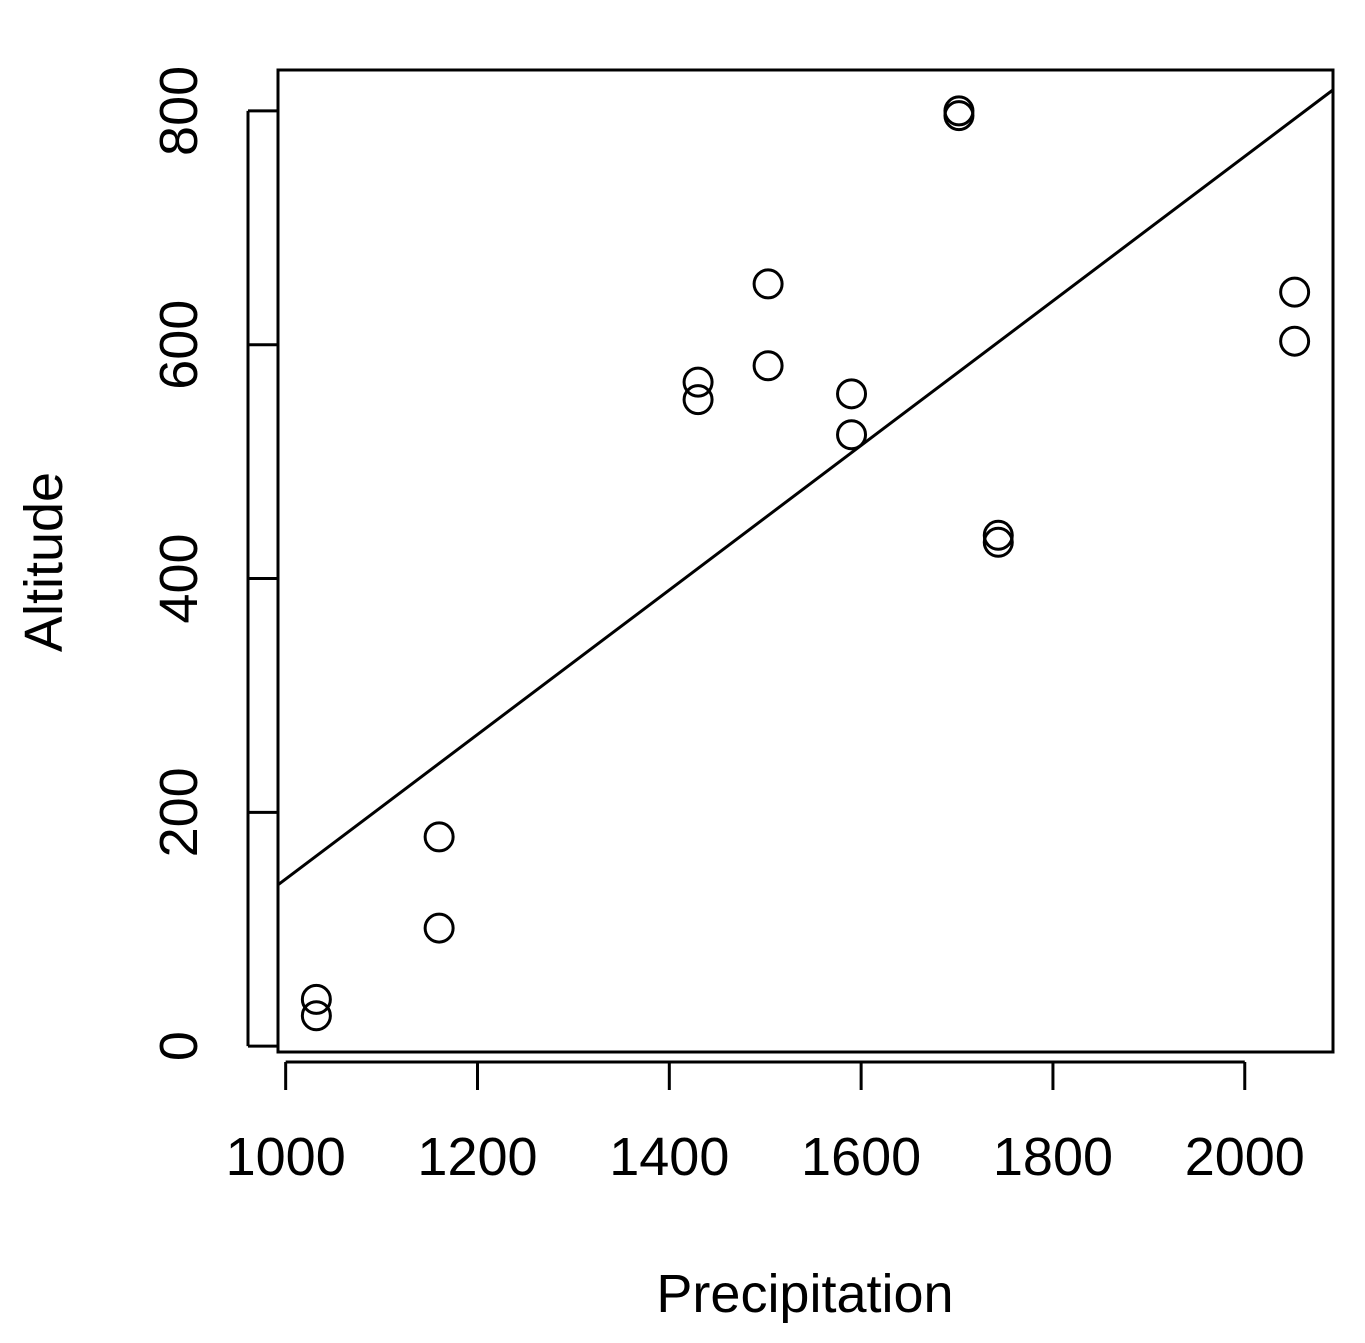 The image size is (1365, 1343). Describe the element at coordinates (44, 562) in the screenshot. I see `y-axis-label: Altitude` at that location.